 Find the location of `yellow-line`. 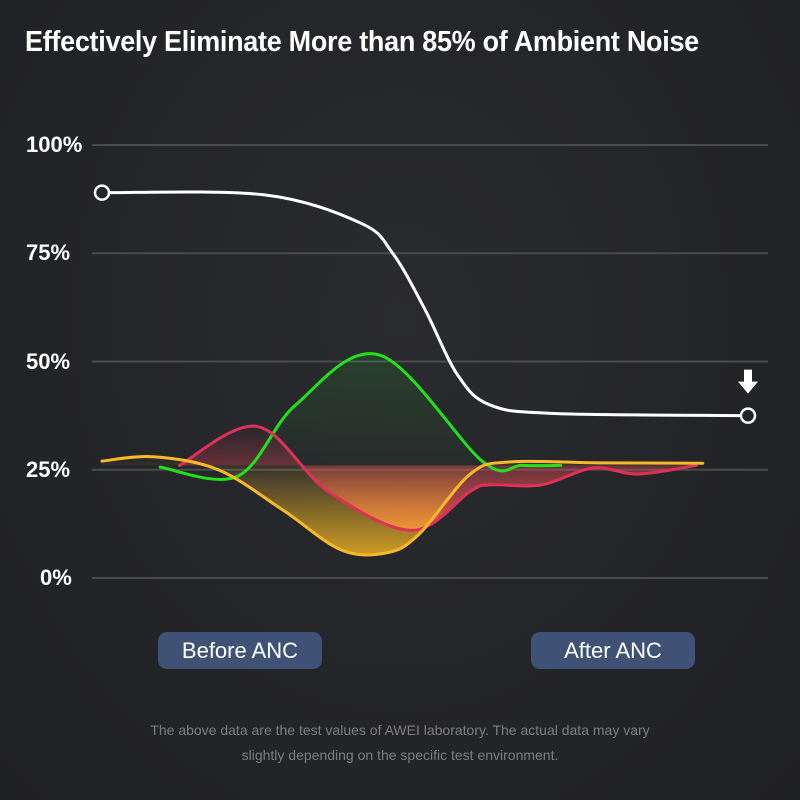

yellow-line is located at coordinates (402, 506).